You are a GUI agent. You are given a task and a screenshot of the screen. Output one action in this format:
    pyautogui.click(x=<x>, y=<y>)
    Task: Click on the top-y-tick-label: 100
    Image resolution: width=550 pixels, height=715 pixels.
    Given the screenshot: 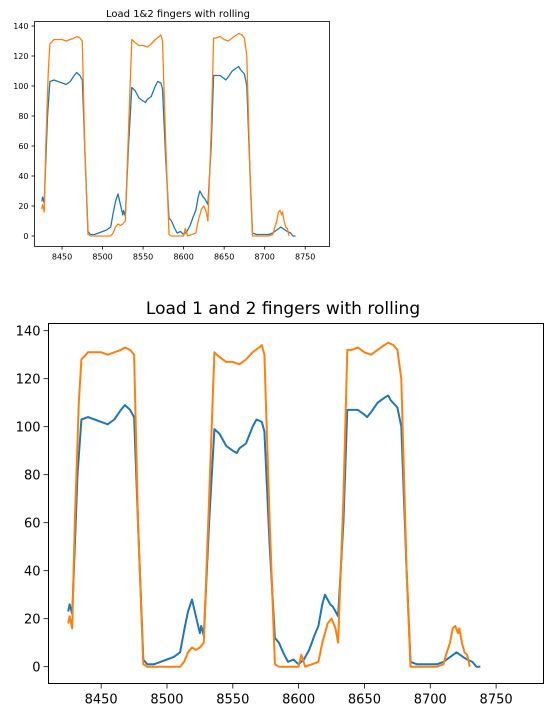 What is the action you would take?
    pyautogui.click(x=20, y=86)
    